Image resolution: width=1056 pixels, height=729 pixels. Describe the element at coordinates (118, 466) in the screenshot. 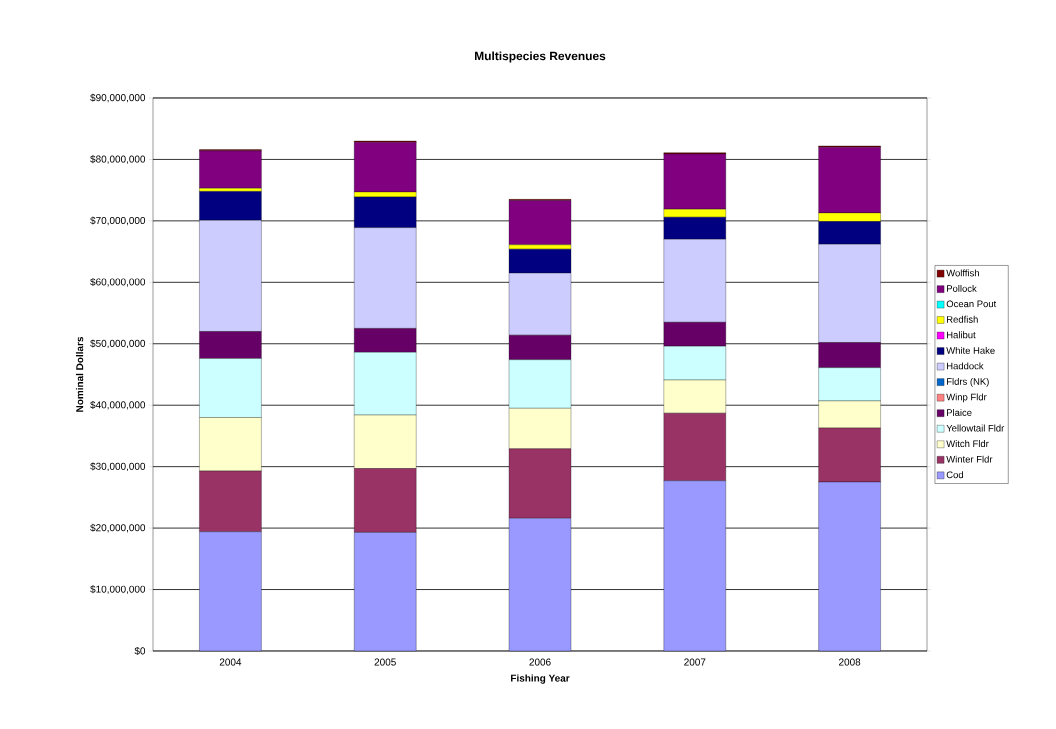

I see `y-tick-label: $30,000,000` at that location.